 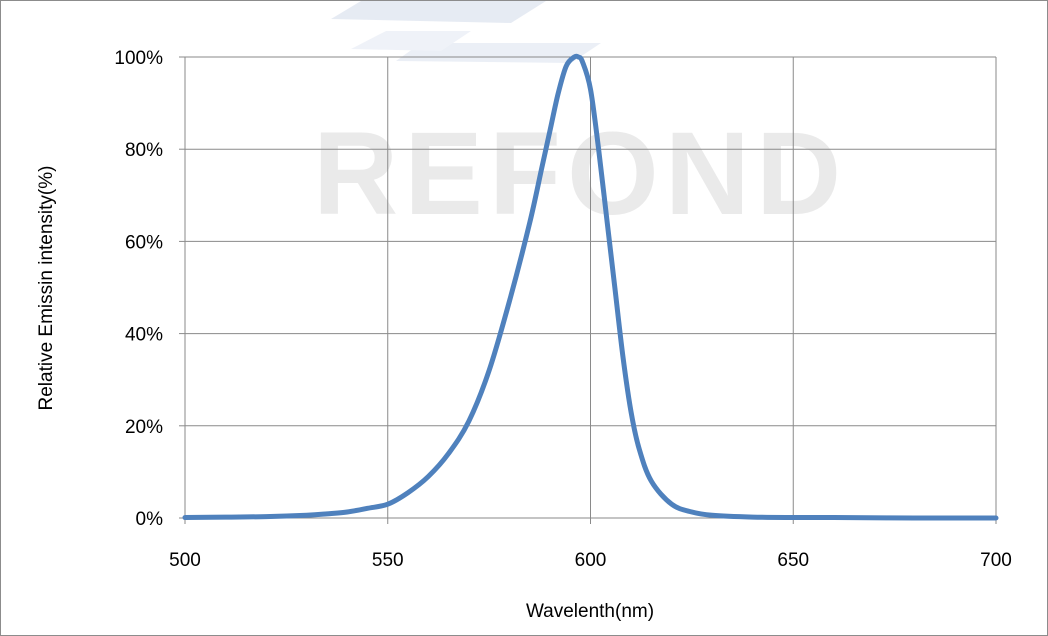 What do you see at coordinates (150, 519) in the screenshot?
I see `y-tick-label: 0%` at bounding box center [150, 519].